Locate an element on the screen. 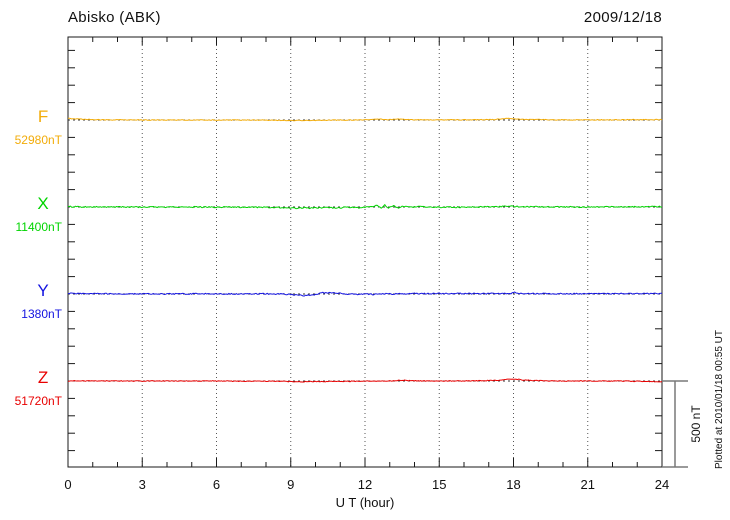 The image size is (730, 520). scale-bar-label: 500 nT is located at coordinates (696, 424).